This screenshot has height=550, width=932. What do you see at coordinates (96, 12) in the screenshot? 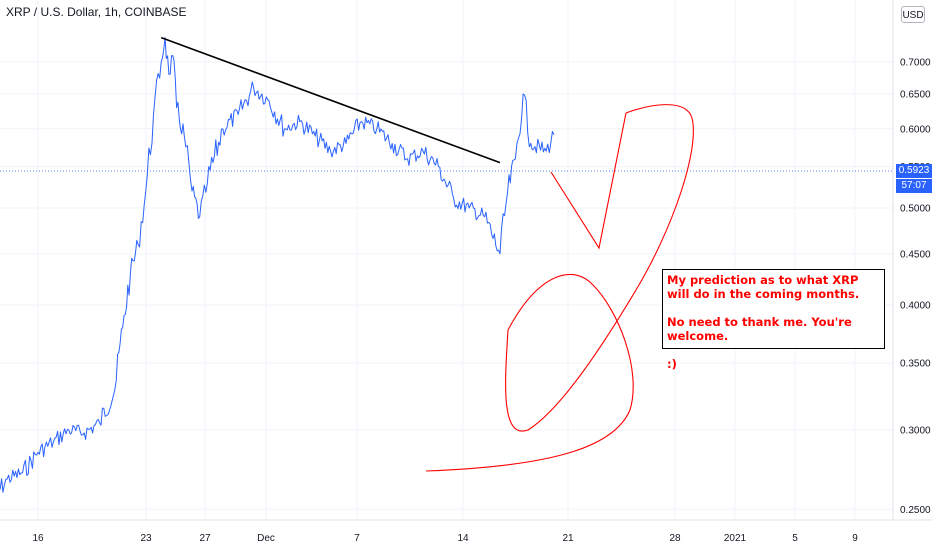
I see `symbol-title: XRP / U.S. Dollar, 1h, COINBASE` at bounding box center [96, 12].